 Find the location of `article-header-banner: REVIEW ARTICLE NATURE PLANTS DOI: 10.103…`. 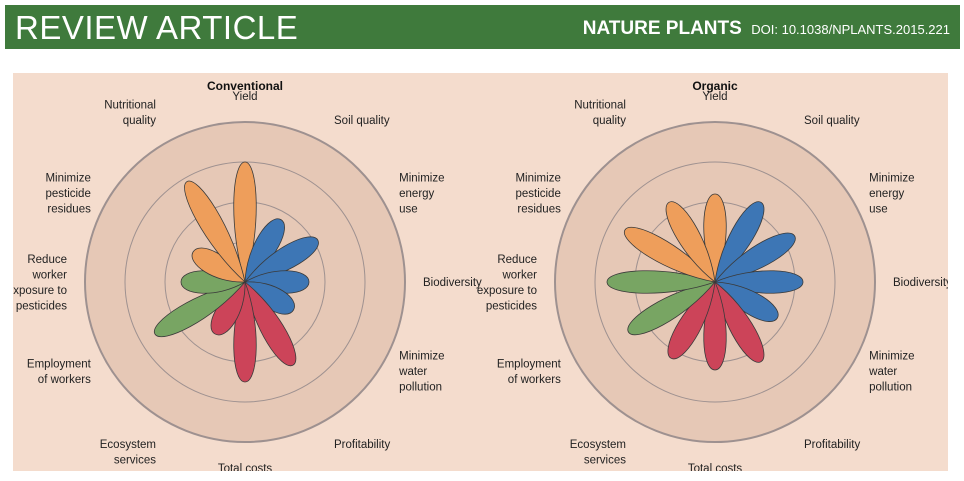

article-header-banner: REVIEW ARTICLE NATURE PLANTS DOI: 10.103… is located at coordinates (482, 27).